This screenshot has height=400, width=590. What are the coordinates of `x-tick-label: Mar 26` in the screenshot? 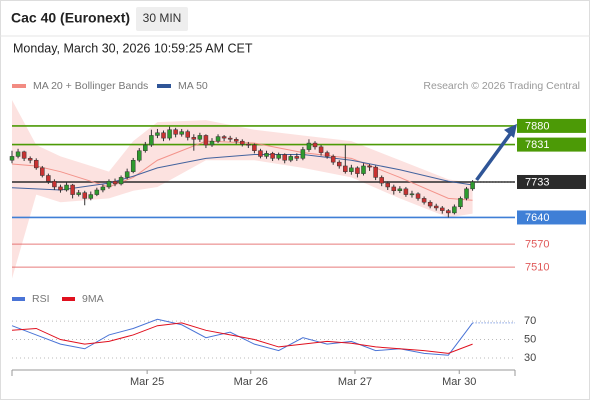 It's located at (251, 382).